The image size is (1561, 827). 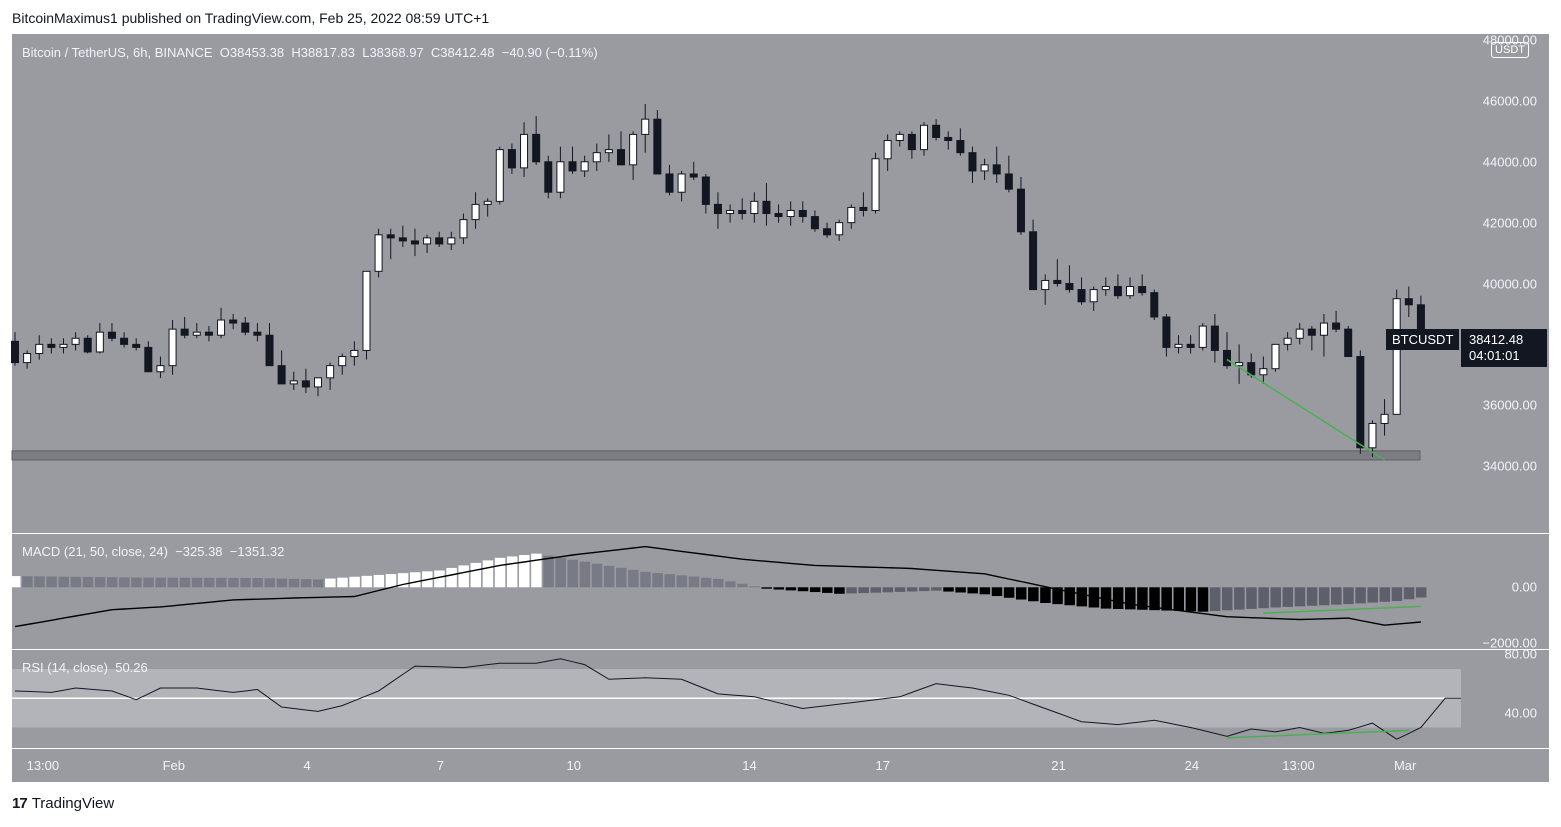 What do you see at coordinates (1510, 50) in the screenshot?
I see `currency-badge: USDT` at bounding box center [1510, 50].